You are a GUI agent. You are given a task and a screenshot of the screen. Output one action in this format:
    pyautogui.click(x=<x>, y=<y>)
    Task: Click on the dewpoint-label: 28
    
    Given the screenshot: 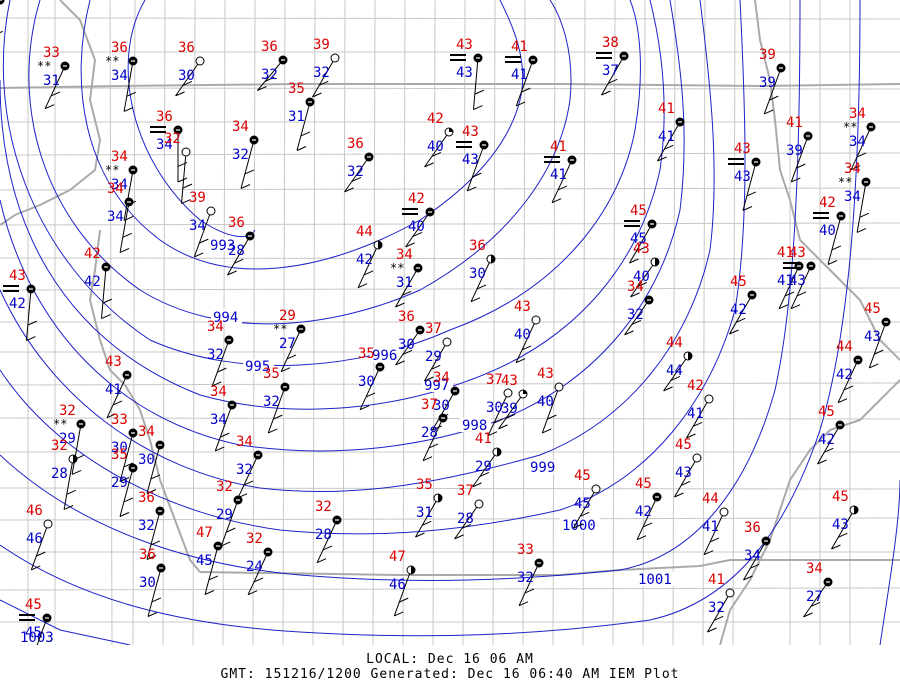 What is the action you would take?
    pyautogui.click(x=59, y=474)
    